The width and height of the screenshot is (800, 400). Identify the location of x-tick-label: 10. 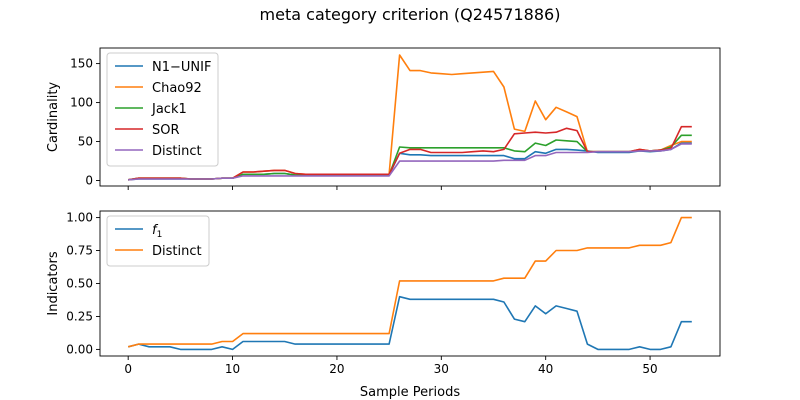
(232, 369).